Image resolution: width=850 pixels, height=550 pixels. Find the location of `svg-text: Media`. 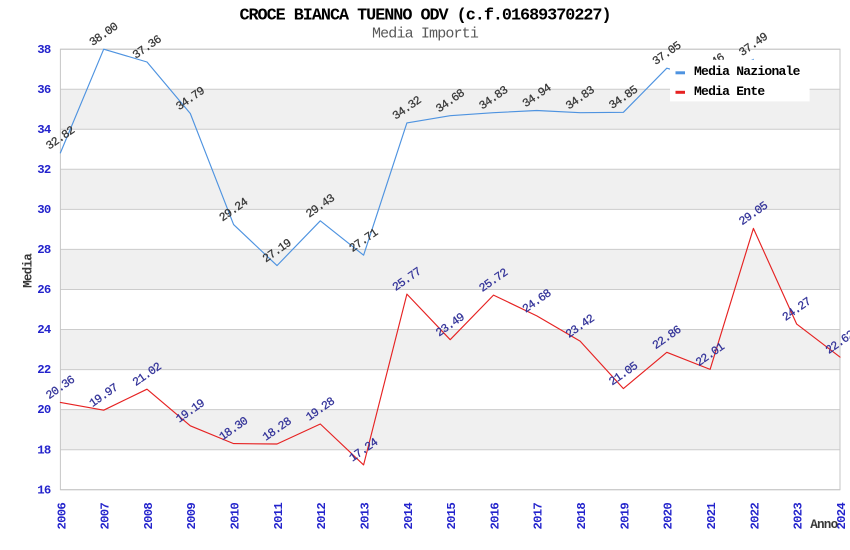

svg-text: Media is located at coordinates (29, 270).